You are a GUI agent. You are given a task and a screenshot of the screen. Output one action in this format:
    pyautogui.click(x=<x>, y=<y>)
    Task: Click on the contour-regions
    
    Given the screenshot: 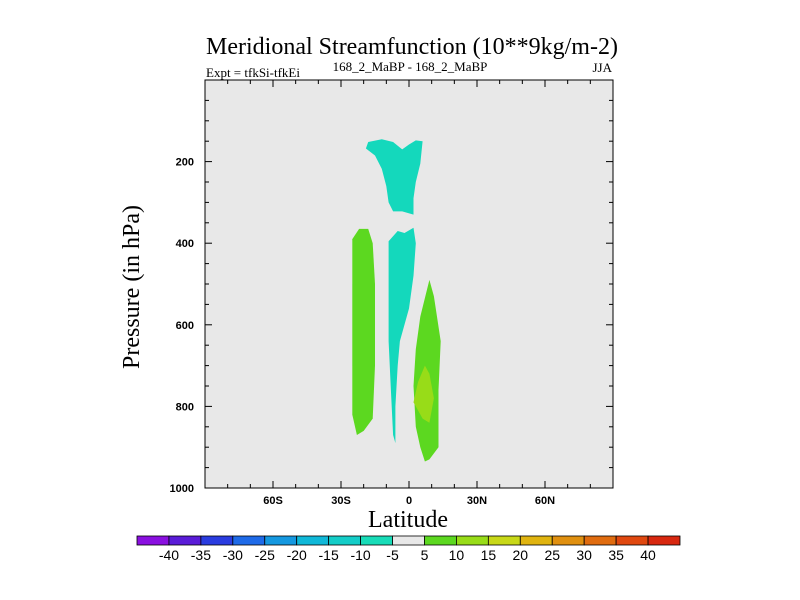 What is the action you would take?
    pyautogui.click(x=396, y=300)
    